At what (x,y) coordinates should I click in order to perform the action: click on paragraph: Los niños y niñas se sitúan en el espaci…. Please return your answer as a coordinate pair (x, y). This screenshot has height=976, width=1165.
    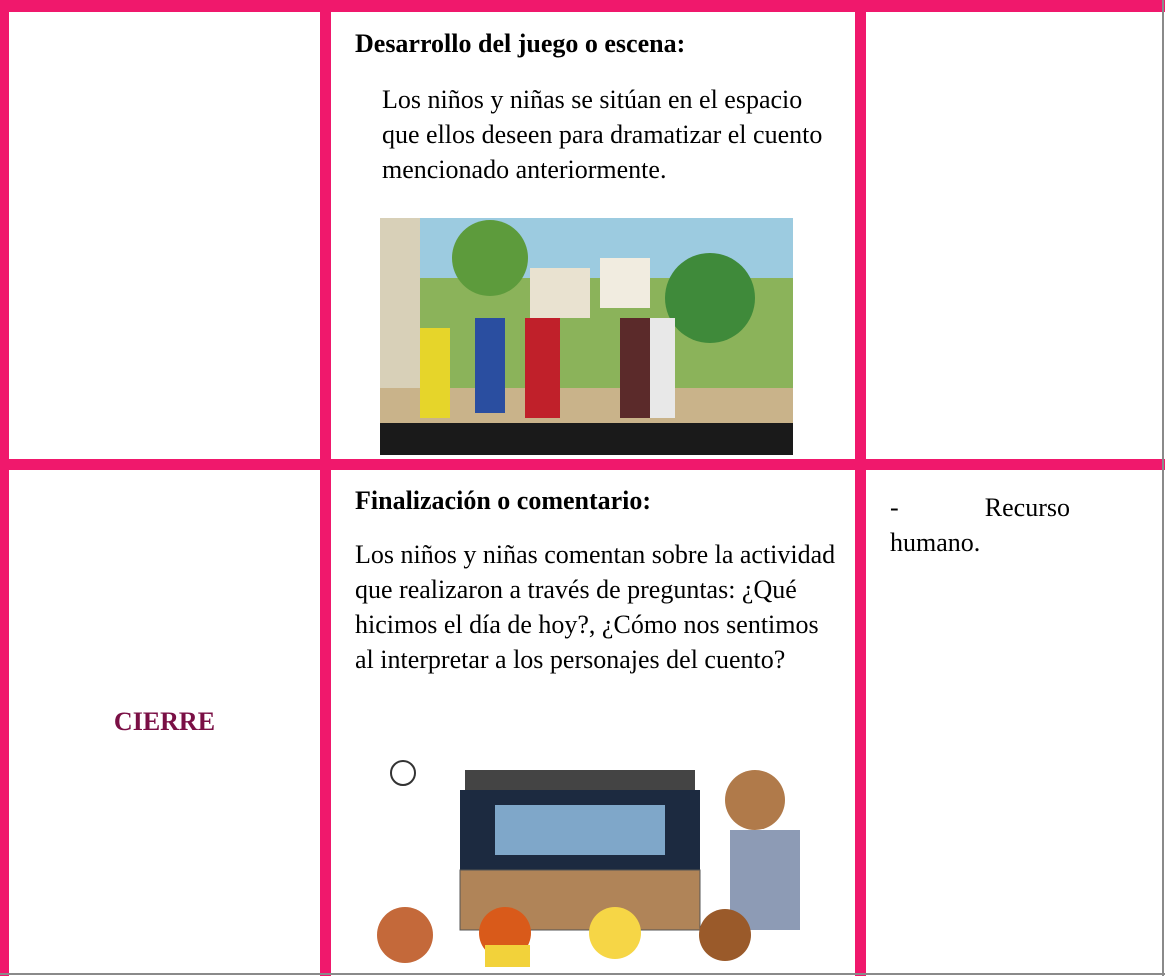
    Looking at the image, I should click on (602, 134).